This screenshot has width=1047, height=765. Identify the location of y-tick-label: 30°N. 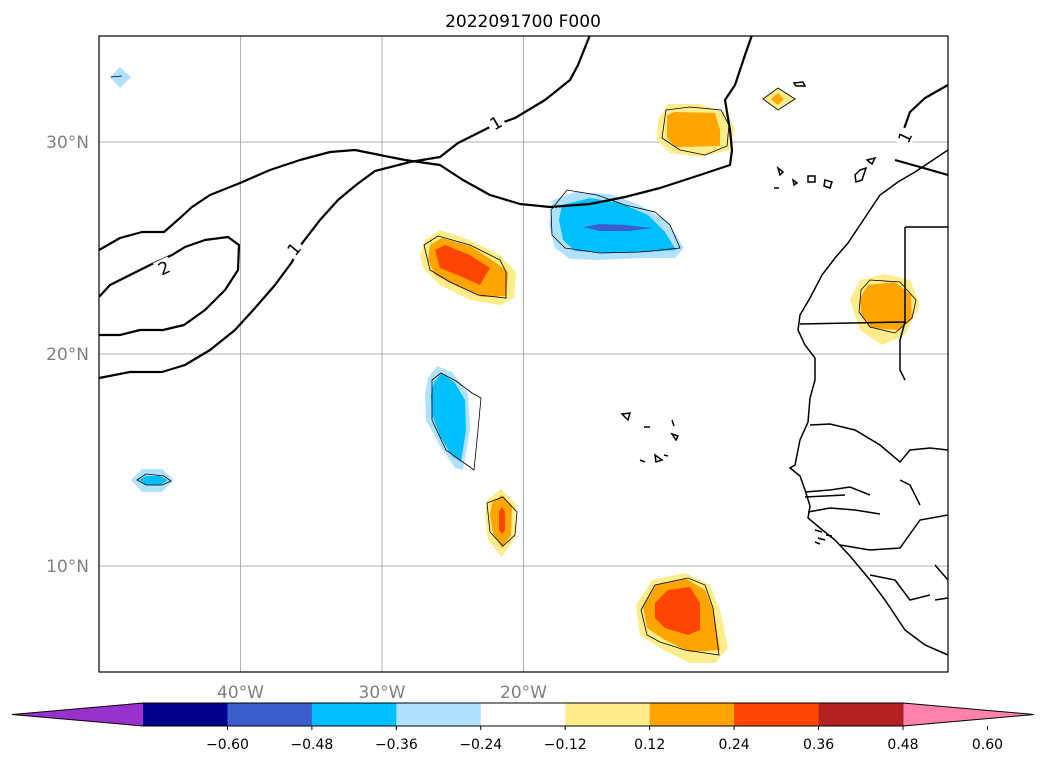
(67, 143).